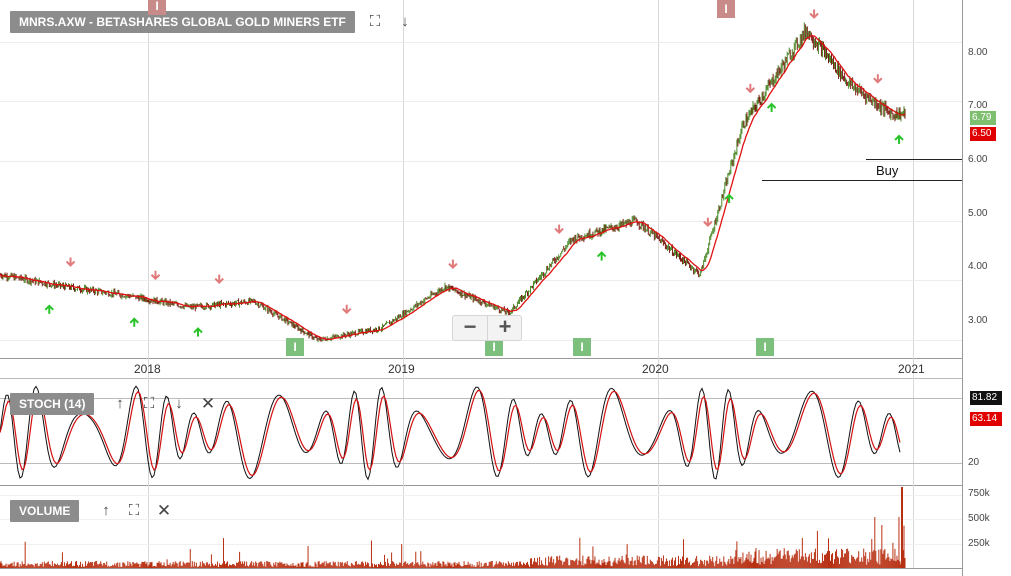 This screenshot has height=576, width=1011. I want to click on stoch-d-value: 63.14, so click(985, 418).